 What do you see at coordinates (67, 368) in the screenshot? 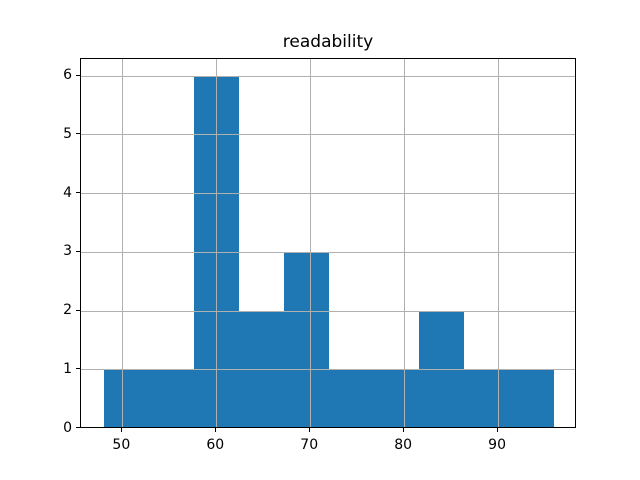
I see `y-tick-label: 1` at bounding box center [67, 368].